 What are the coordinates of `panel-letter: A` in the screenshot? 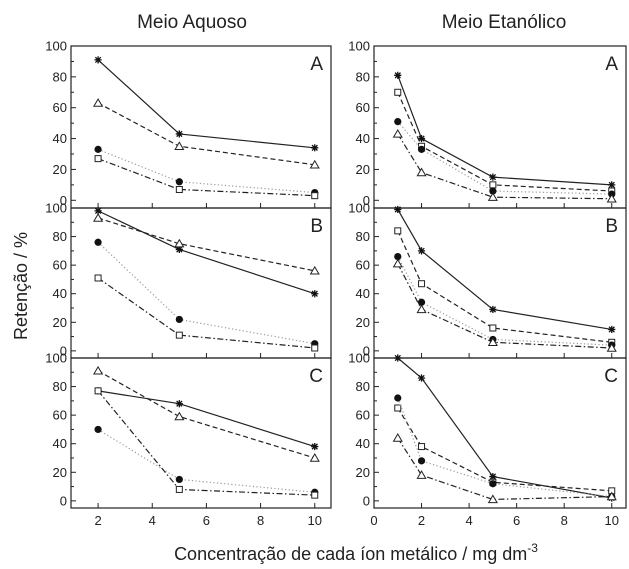 It's located at (316, 64).